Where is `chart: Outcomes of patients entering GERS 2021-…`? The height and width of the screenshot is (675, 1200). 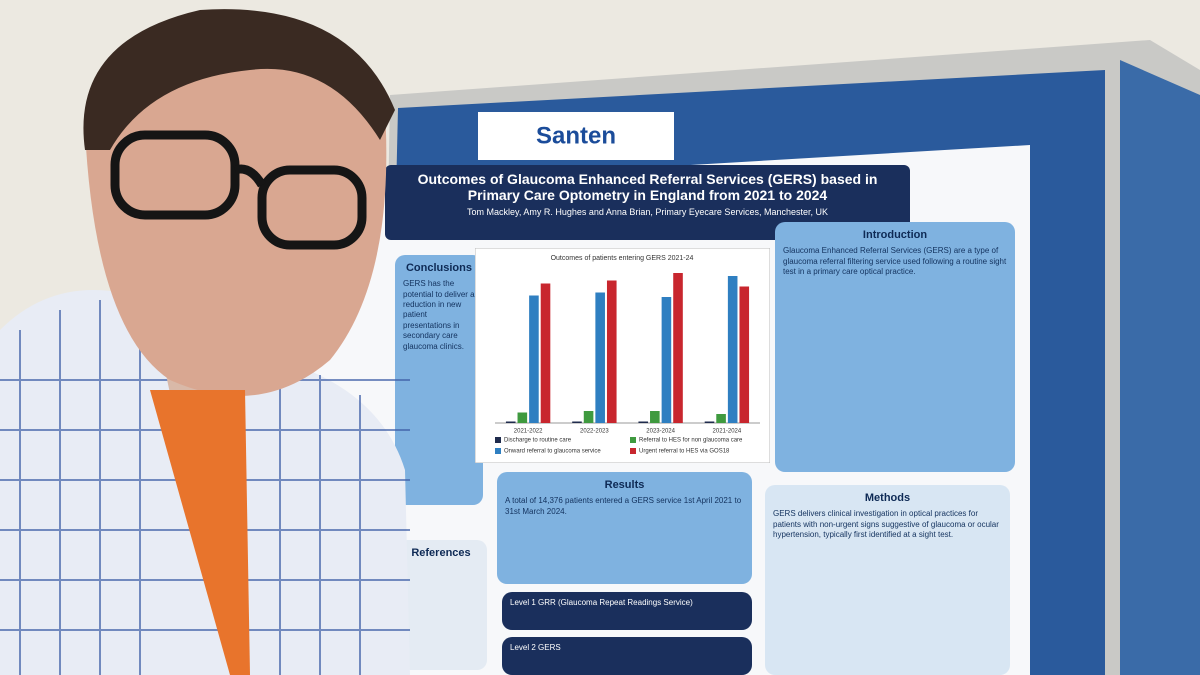
chart: Outcomes of patients entering GERS 2021-… is located at coordinates (622, 355).